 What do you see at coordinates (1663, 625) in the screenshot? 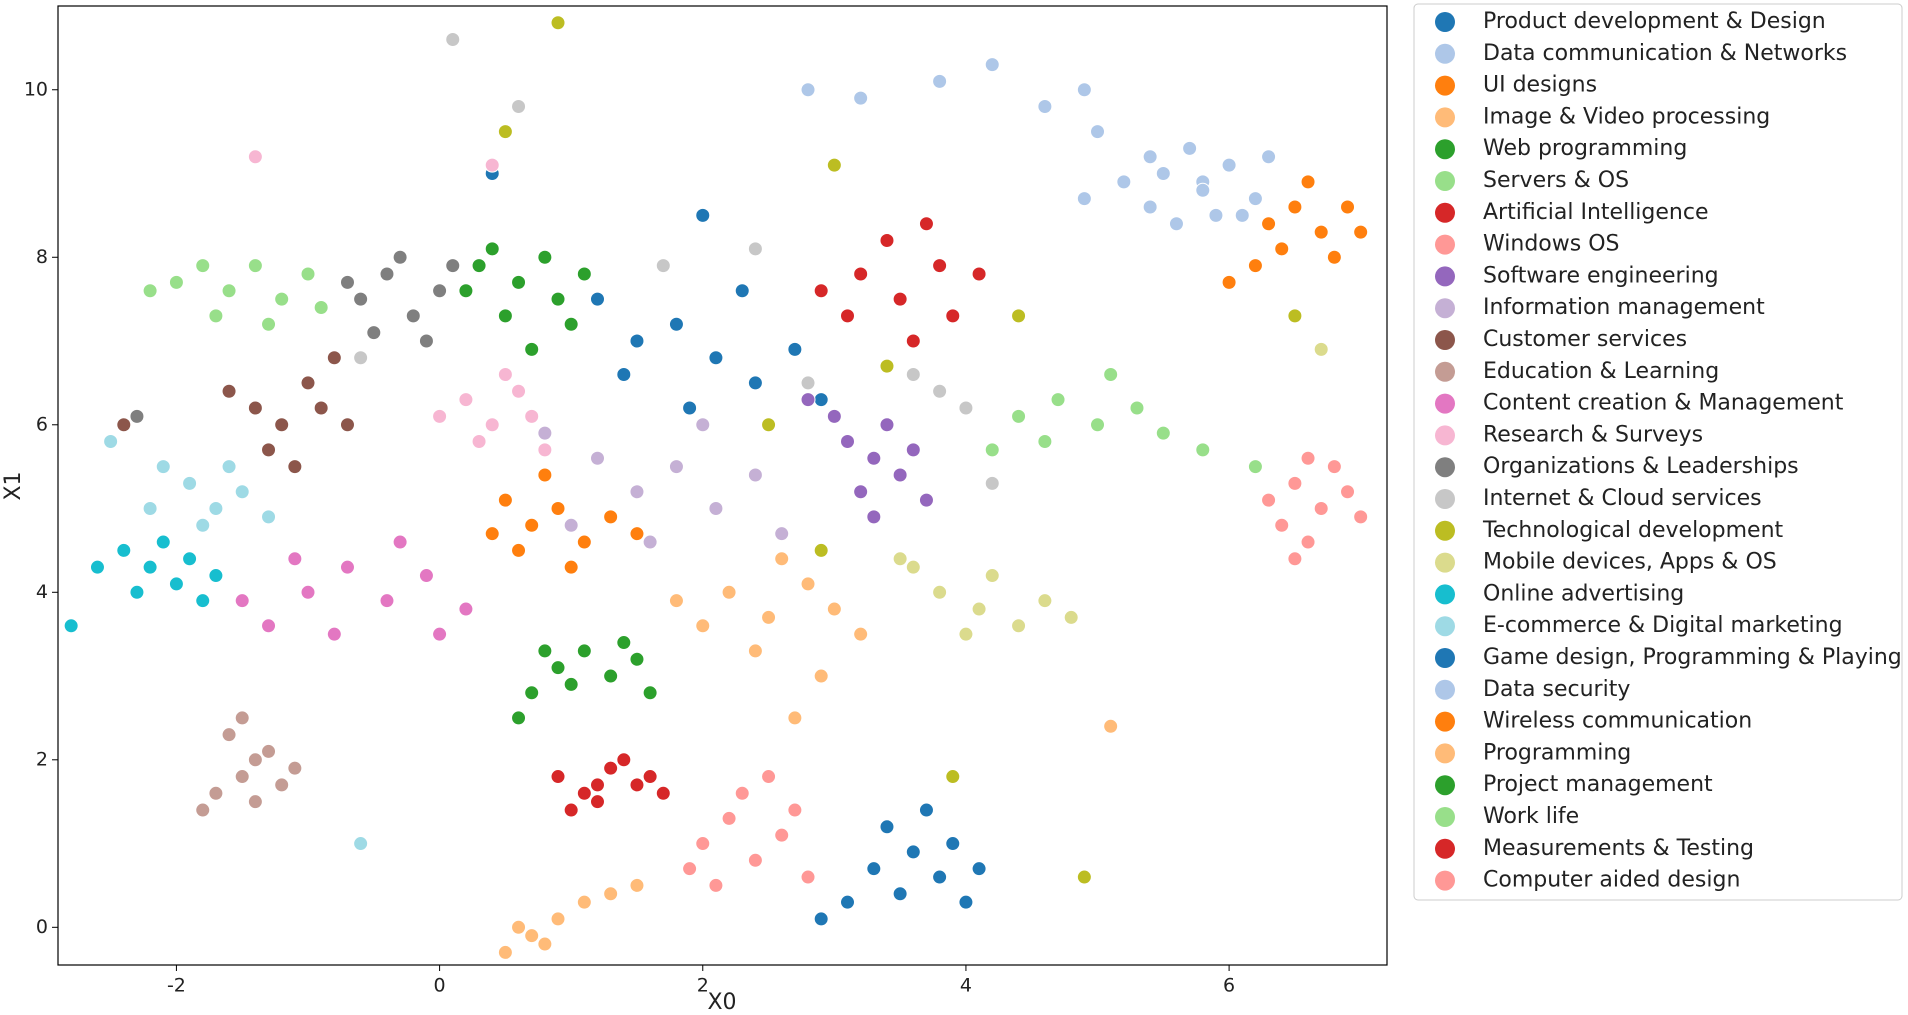
I see `legend-label: E-commerce & Digital marketing` at bounding box center [1663, 625].